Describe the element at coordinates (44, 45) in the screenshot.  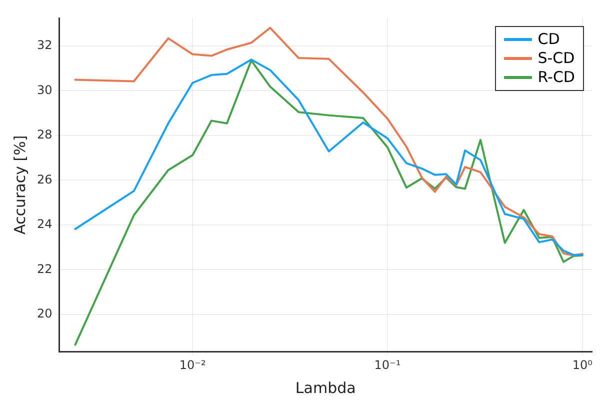
I see `y-tick-label: 32` at that location.